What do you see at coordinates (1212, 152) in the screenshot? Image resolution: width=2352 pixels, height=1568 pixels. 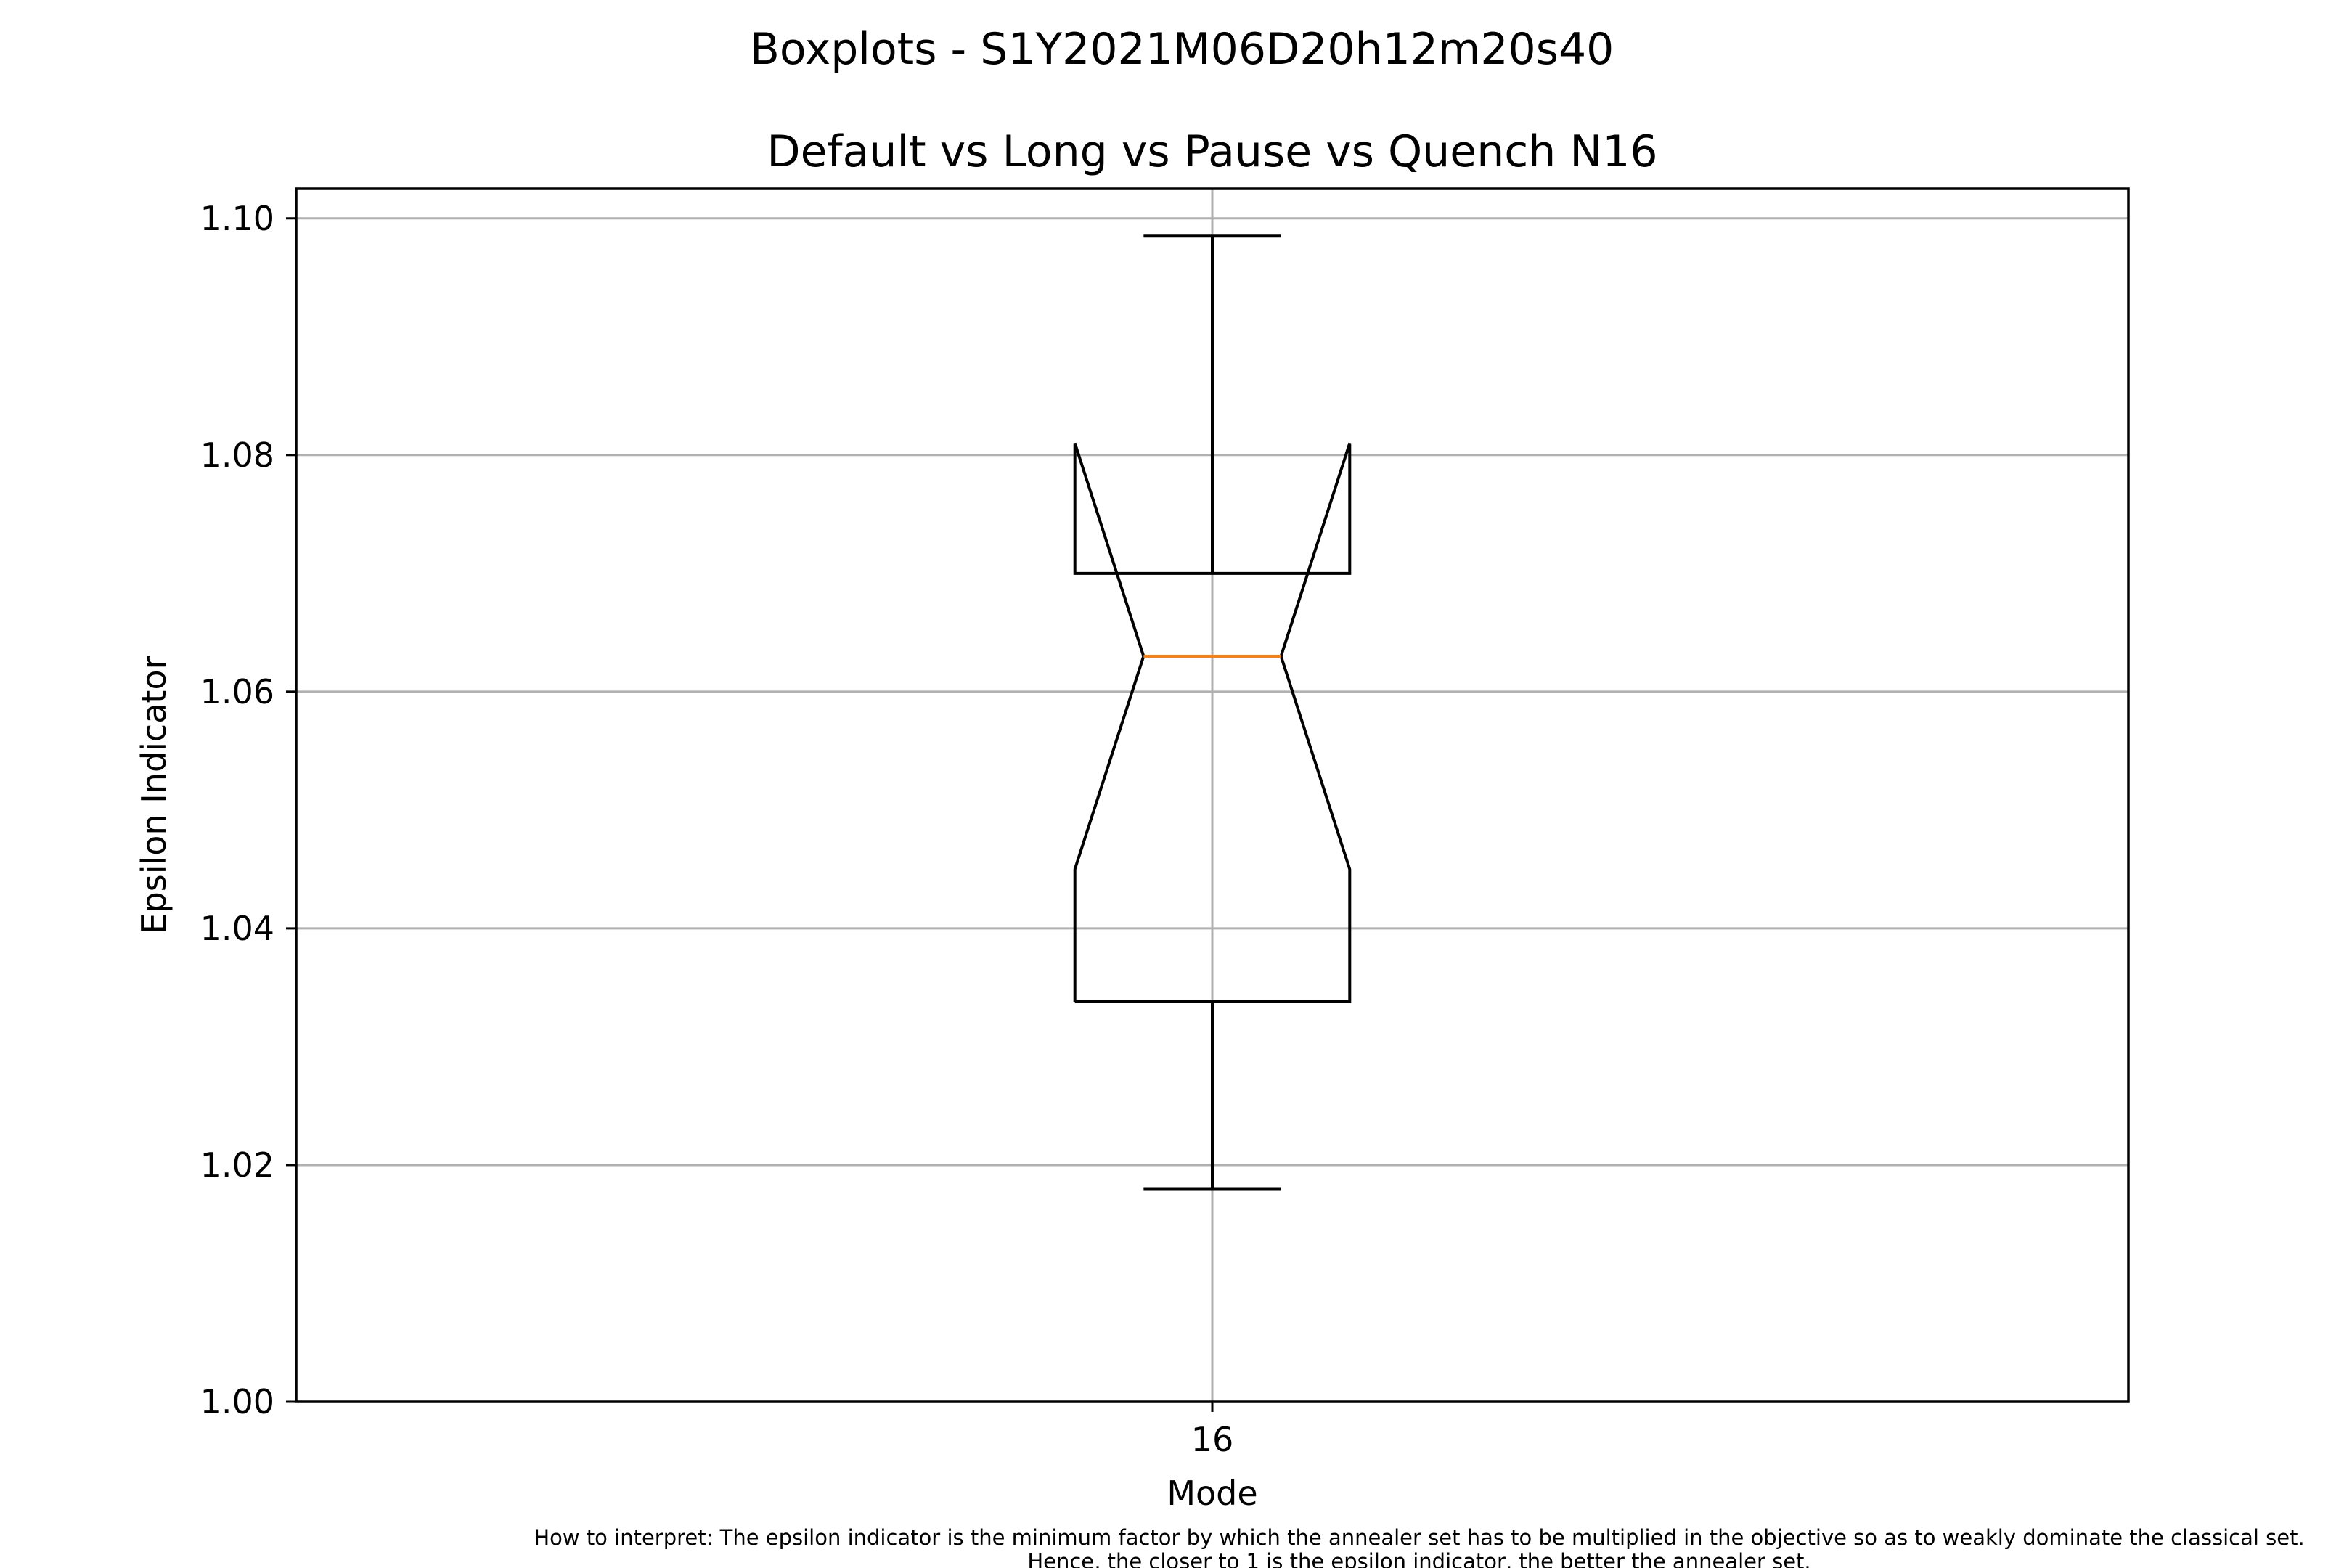 I see `chart-title: Default vs Long vs Pause vs Quench N16` at bounding box center [1212, 152].